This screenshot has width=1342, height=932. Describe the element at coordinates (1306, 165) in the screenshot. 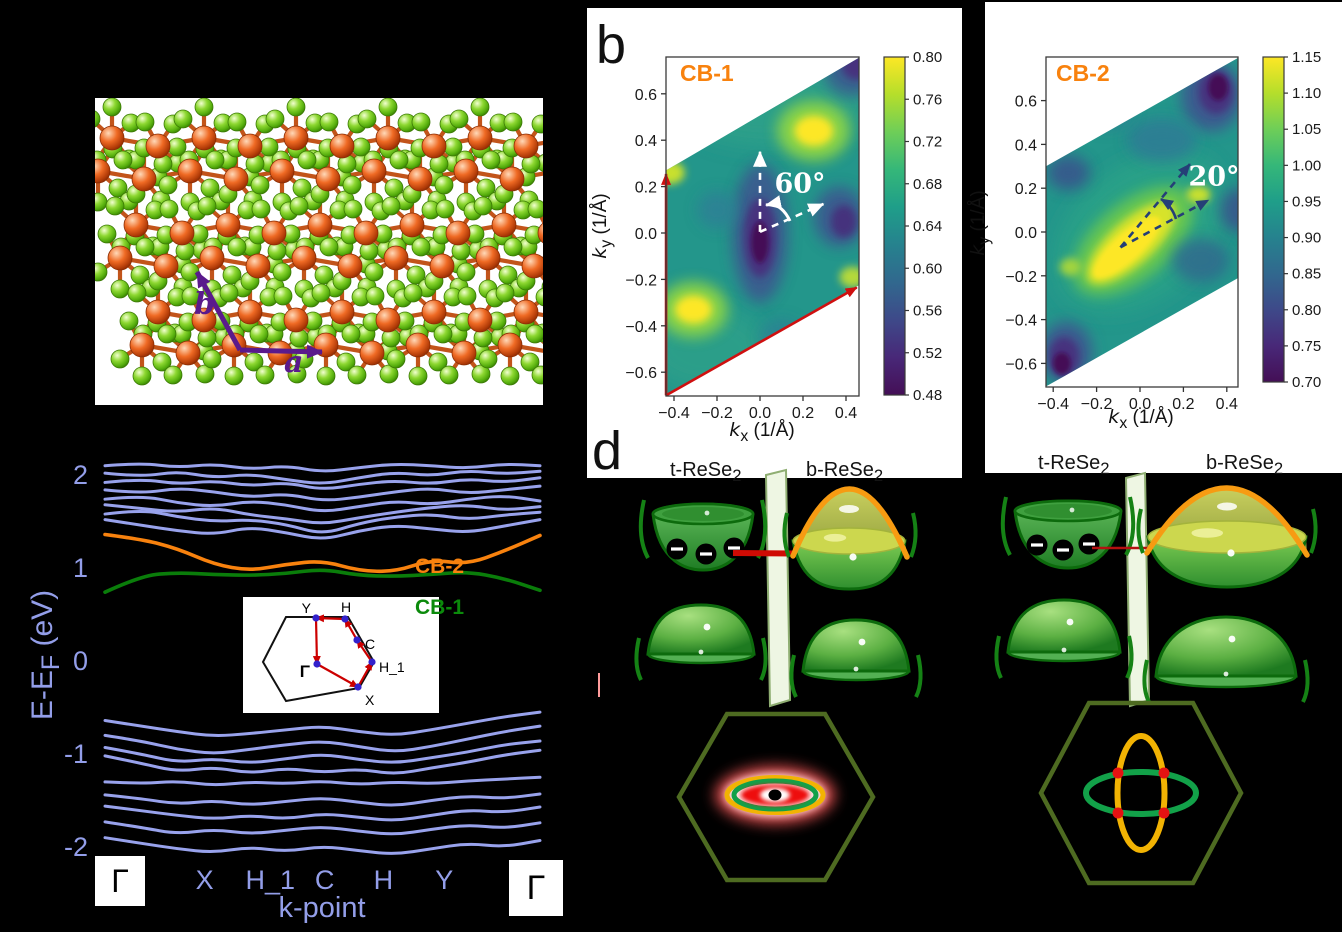

I see `colorbar-tick-label: 1.00` at that location.